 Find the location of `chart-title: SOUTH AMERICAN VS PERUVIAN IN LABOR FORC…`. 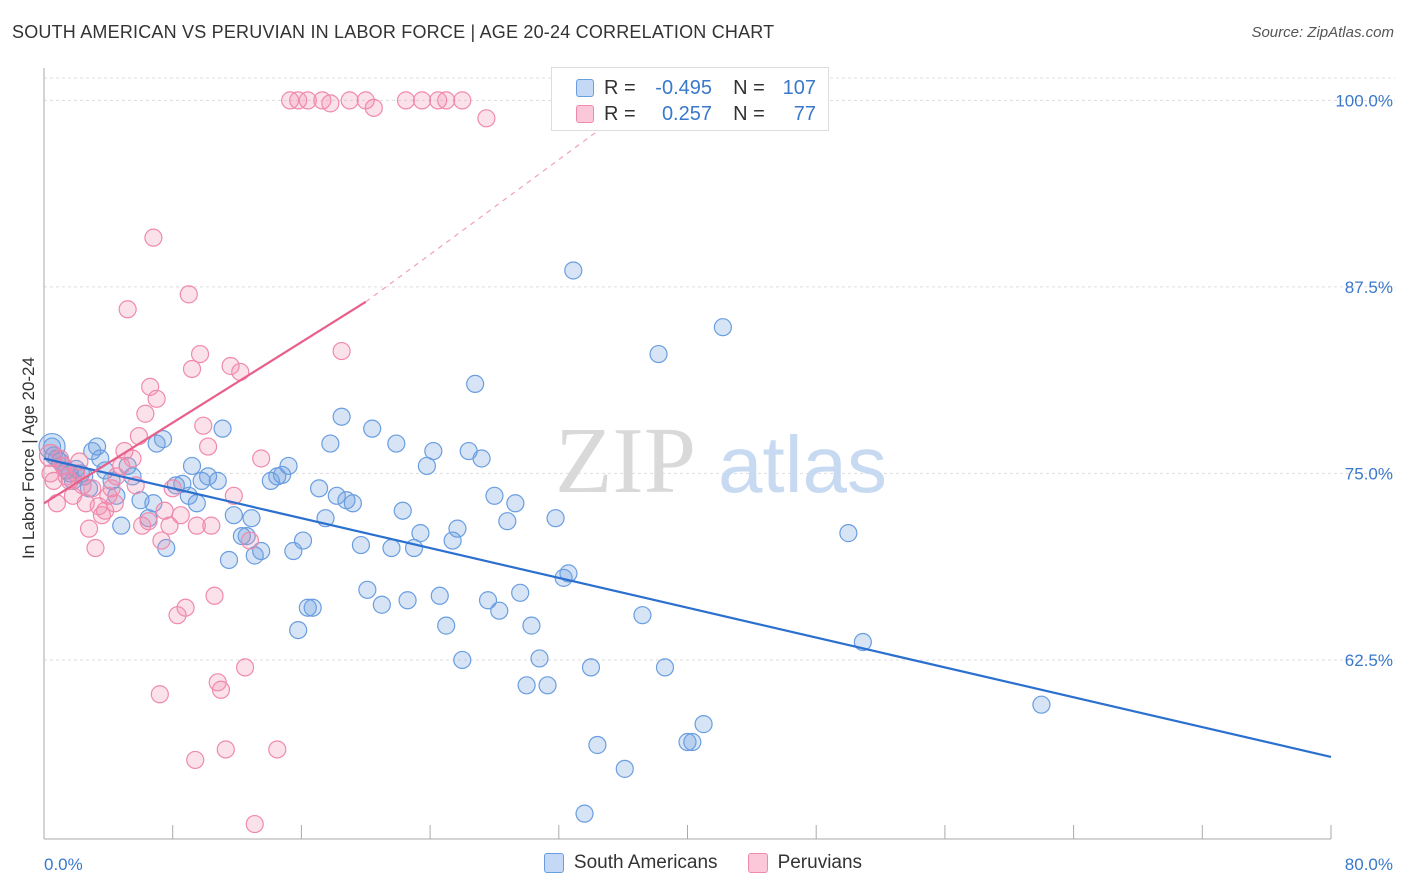

chart-title: SOUTH AMERICAN VS PERUVIAN IN LABOR FORC… is located at coordinates (393, 32).